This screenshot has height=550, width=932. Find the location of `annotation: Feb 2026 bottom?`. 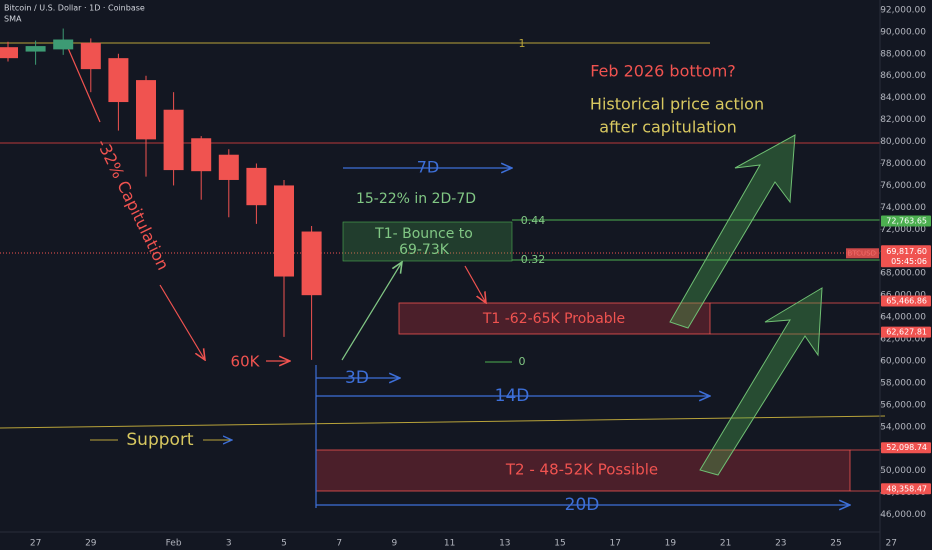

annotation: Feb 2026 bottom? is located at coordinates (663, 71).